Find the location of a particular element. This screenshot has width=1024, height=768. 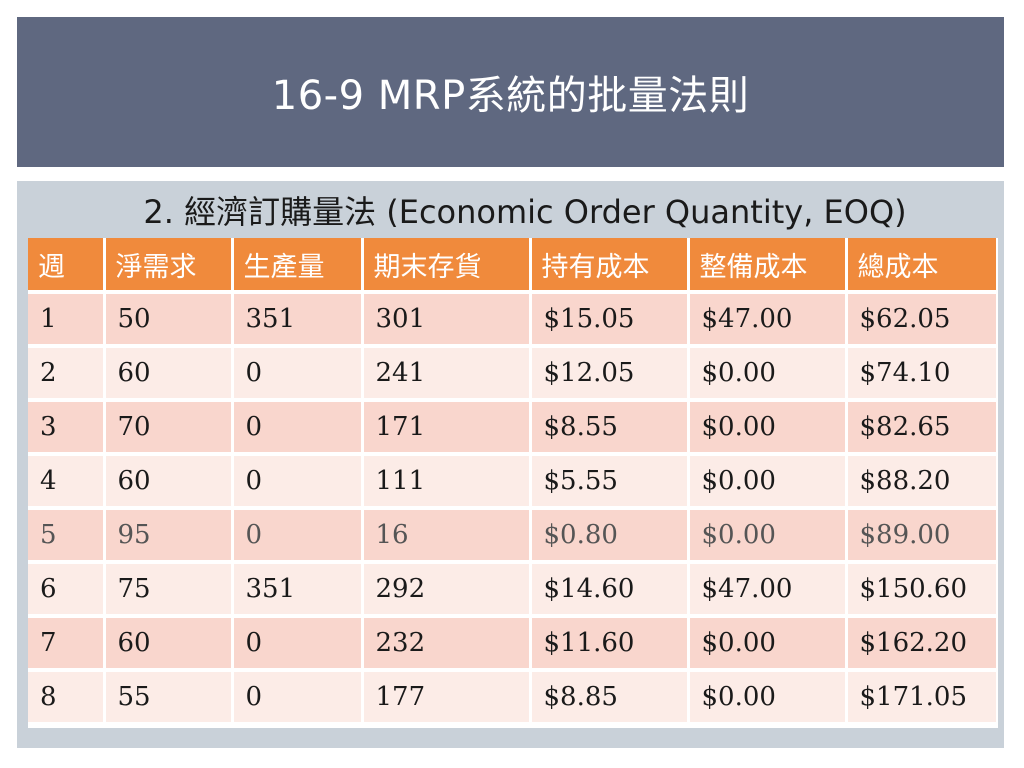

header-production-quantity: 生產量 is located at coordinates (298, 266).